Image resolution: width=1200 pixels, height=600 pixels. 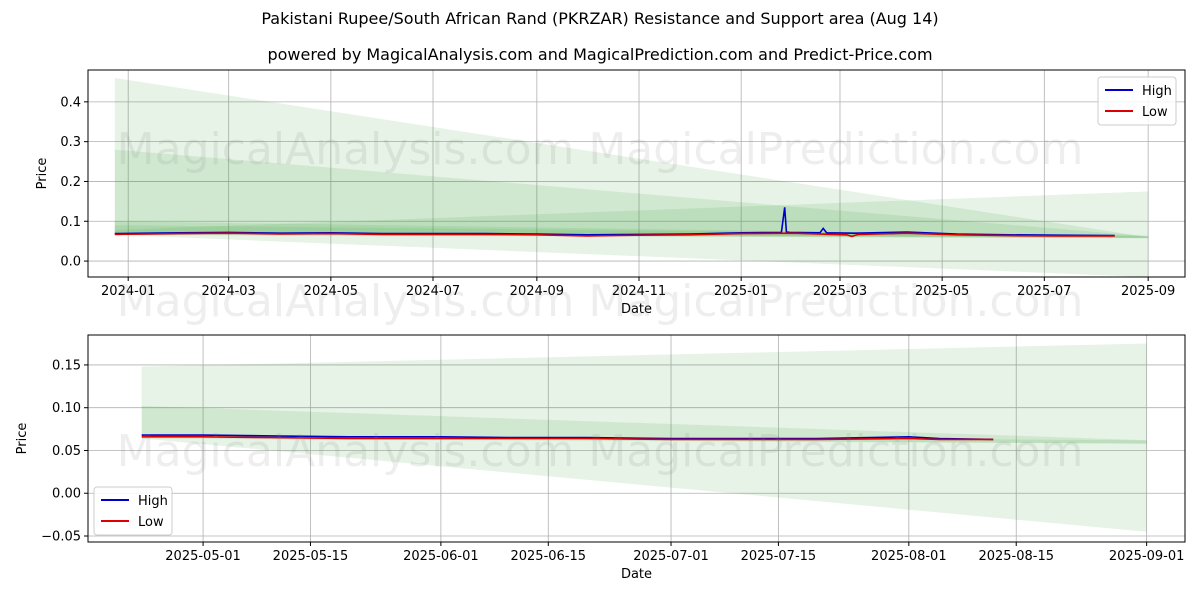 I want to click on y-tick-label: 0.05, so click(x=66, y=451).